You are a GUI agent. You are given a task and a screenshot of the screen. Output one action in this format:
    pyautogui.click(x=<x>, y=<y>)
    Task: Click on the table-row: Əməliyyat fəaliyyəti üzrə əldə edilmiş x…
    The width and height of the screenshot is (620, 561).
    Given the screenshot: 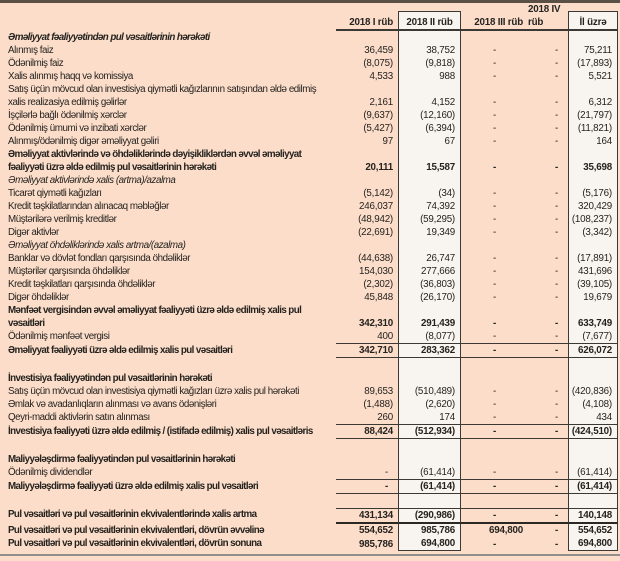 What is the action you would take?
    pyautogui.click(x=310, y=351)
    